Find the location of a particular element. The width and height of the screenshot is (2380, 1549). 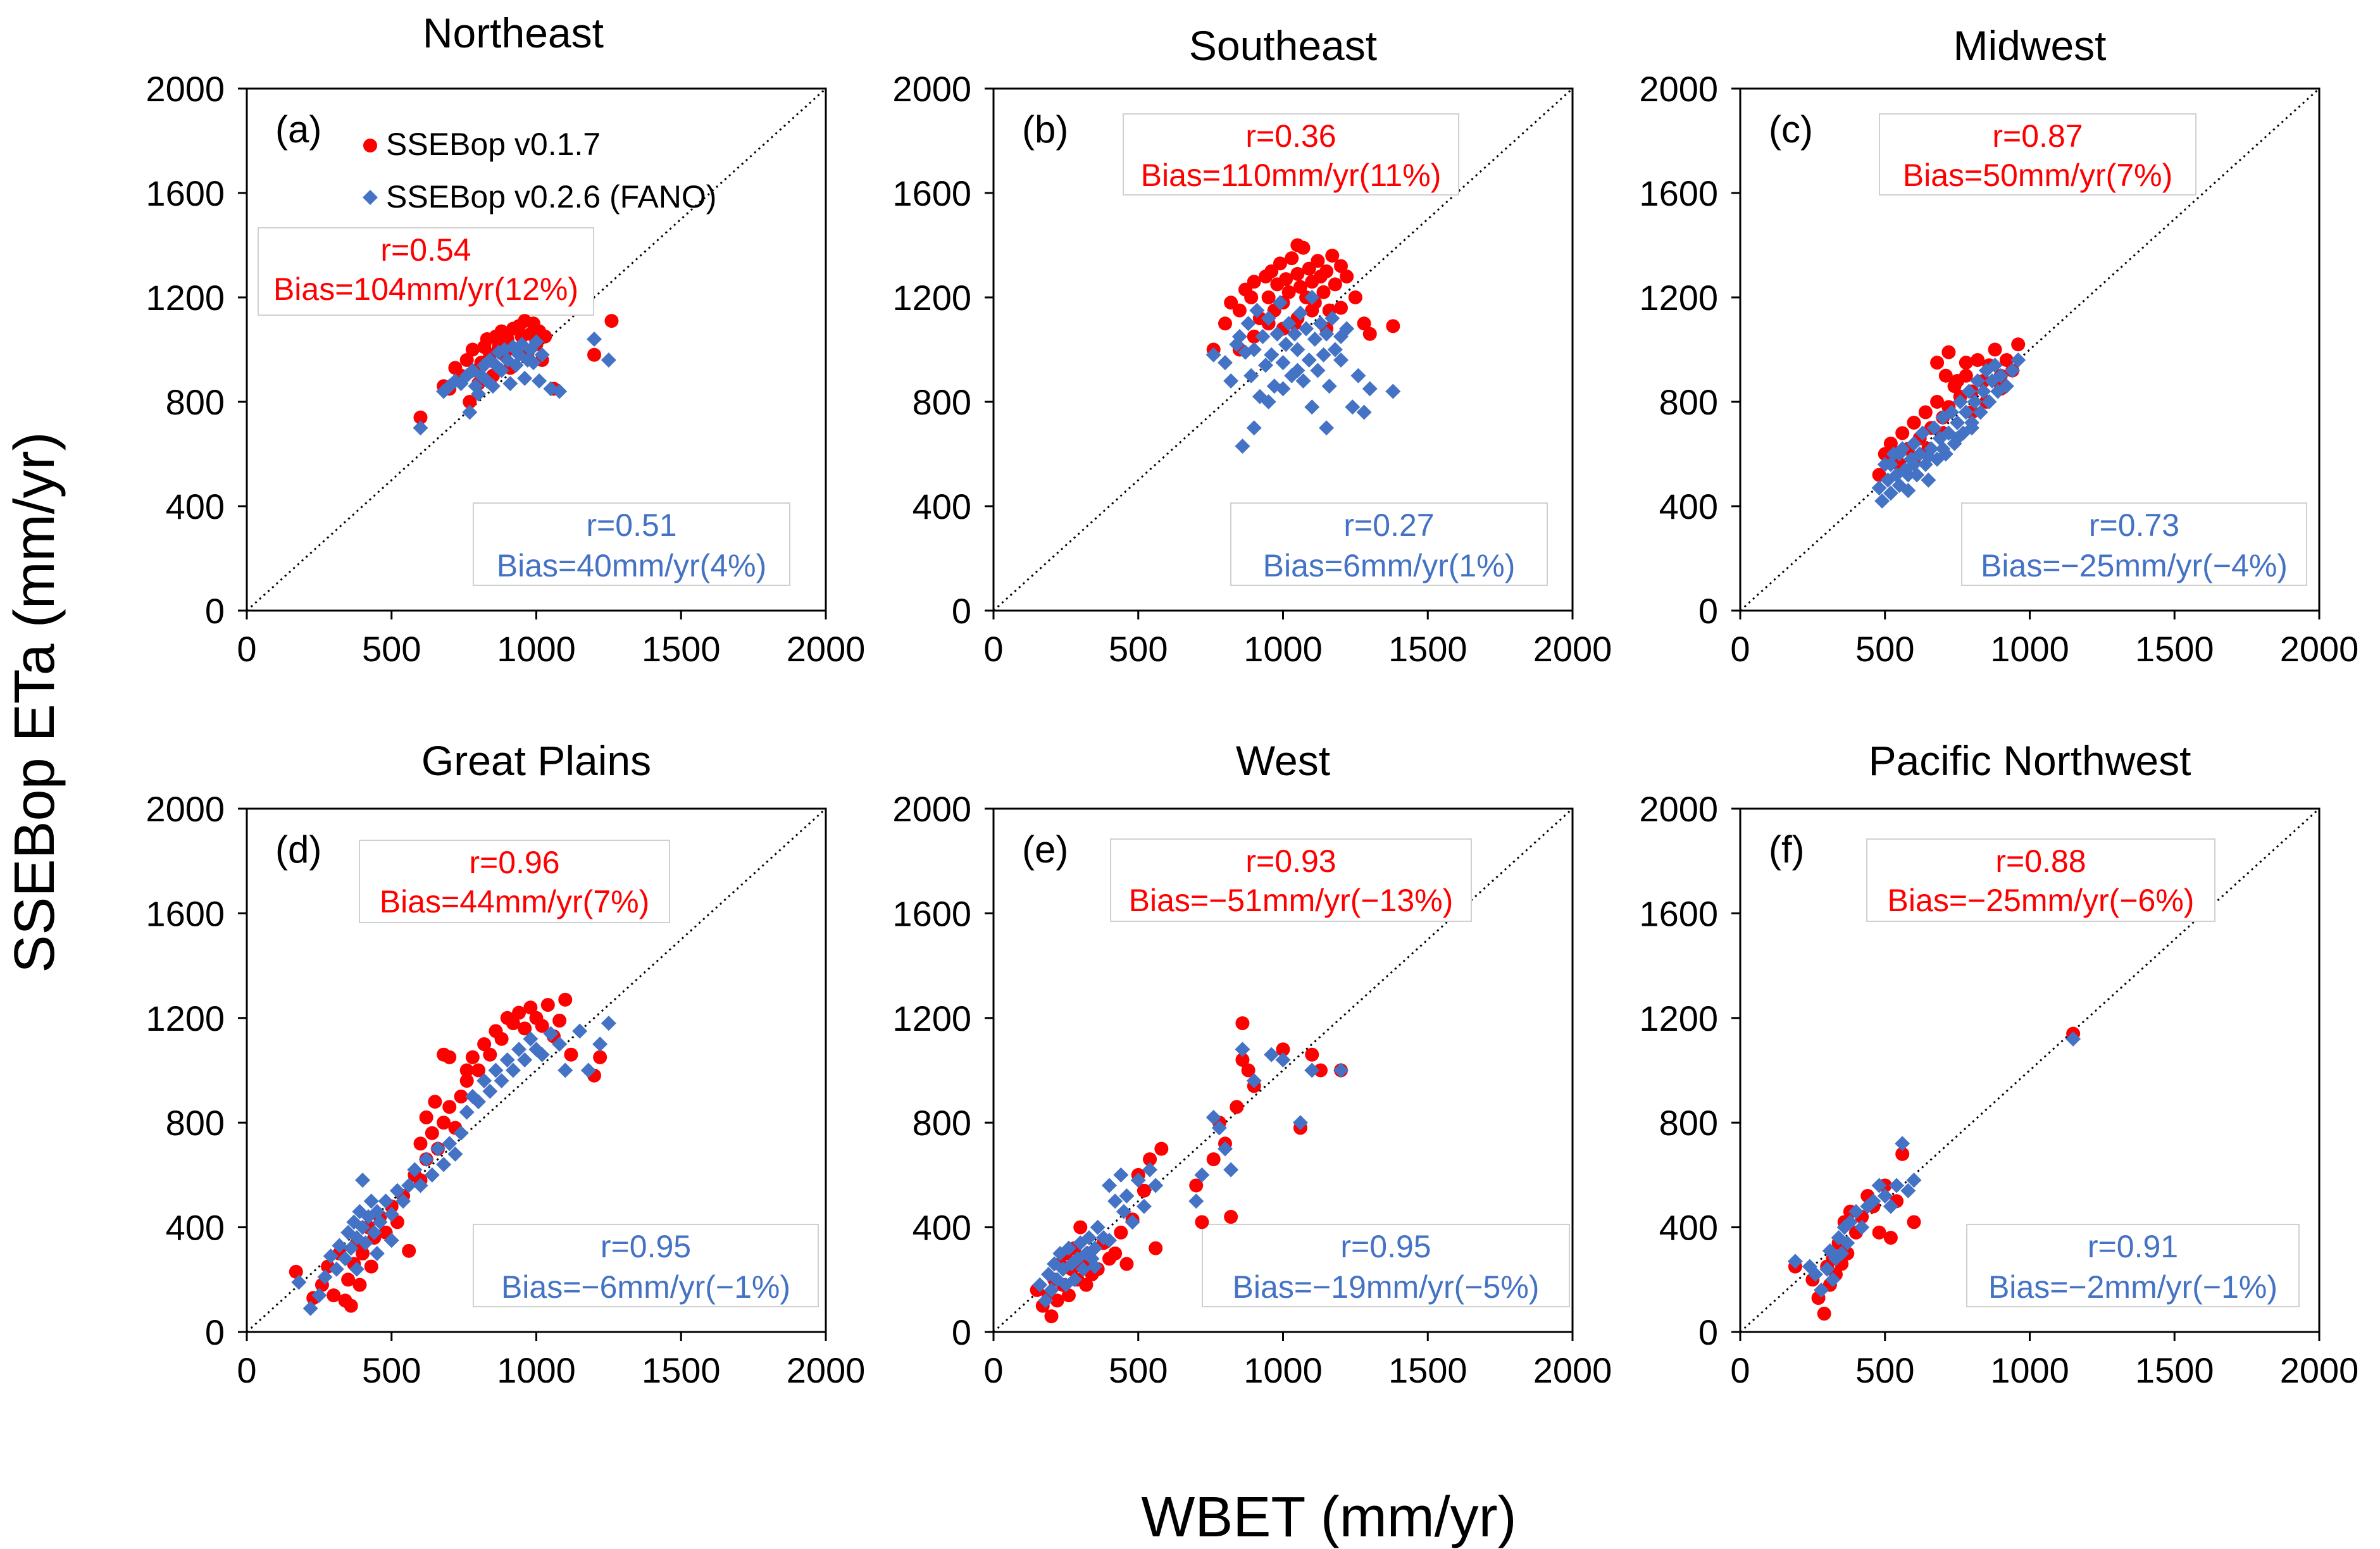

x-tick-label: 1000 is located at coordinates (536, 649).